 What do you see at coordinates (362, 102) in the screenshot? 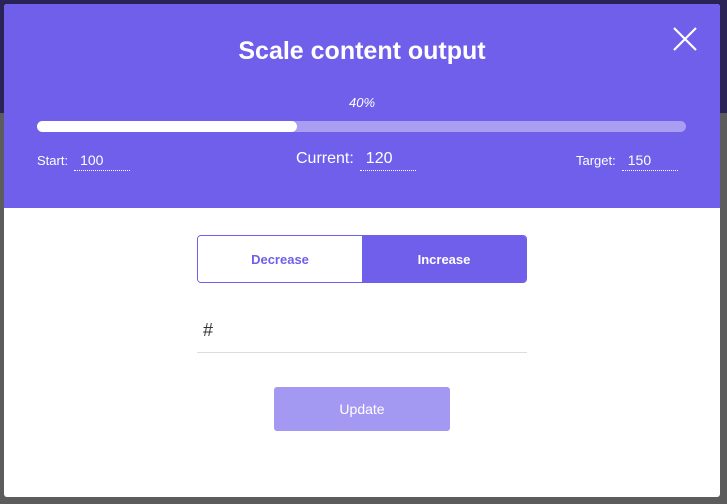
I see `progress-percent: 40%` at bounding box center [362, 102].